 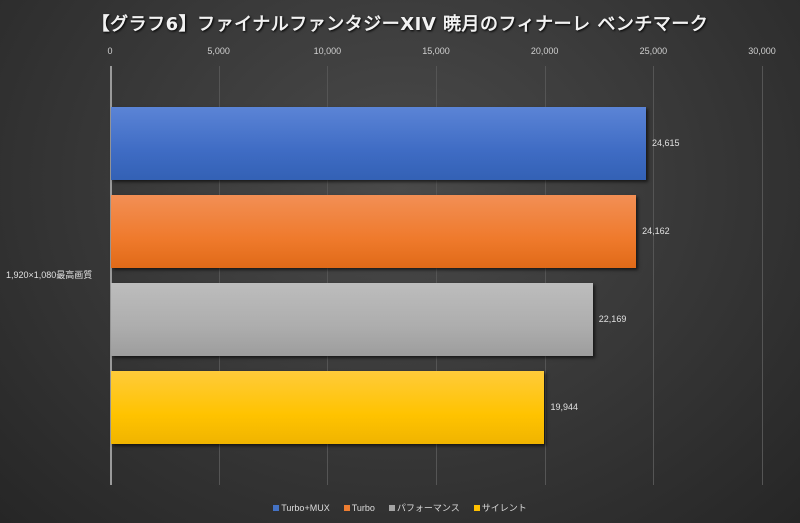 I want to click on legend-label: パフォーマンス, so click(x=428, y=508).